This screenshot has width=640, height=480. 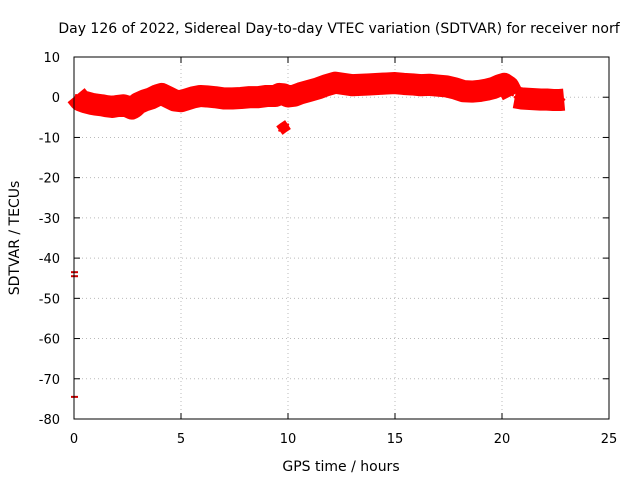 What do you see at coordinates (49, 219) in the screenshot?
I see `y-tick-label: -30` at bounding box center [49, 219].